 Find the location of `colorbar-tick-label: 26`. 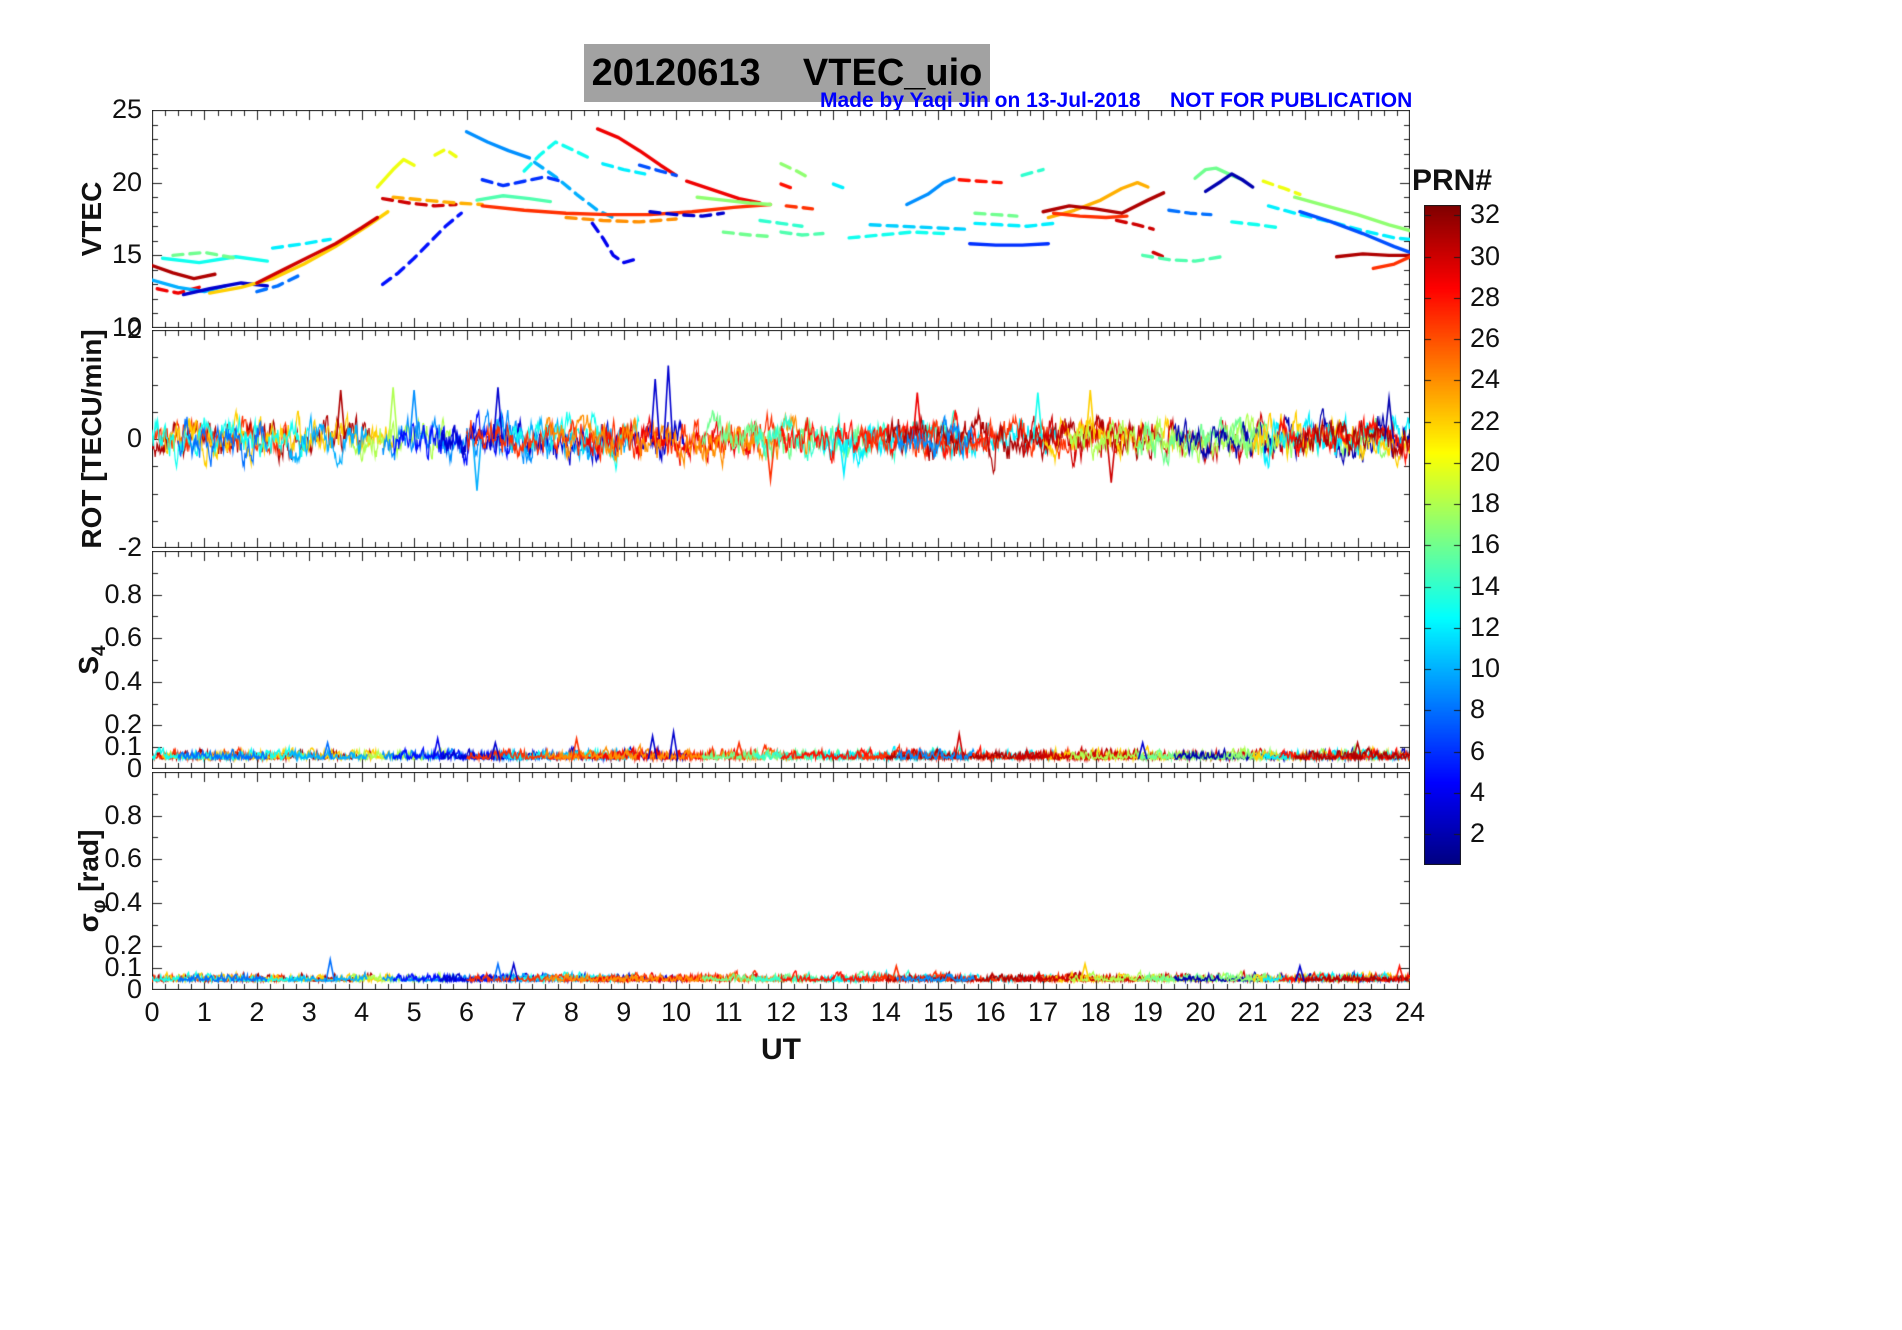

colorbar-tick-label: 26 is located at coordinates (1485, 338).